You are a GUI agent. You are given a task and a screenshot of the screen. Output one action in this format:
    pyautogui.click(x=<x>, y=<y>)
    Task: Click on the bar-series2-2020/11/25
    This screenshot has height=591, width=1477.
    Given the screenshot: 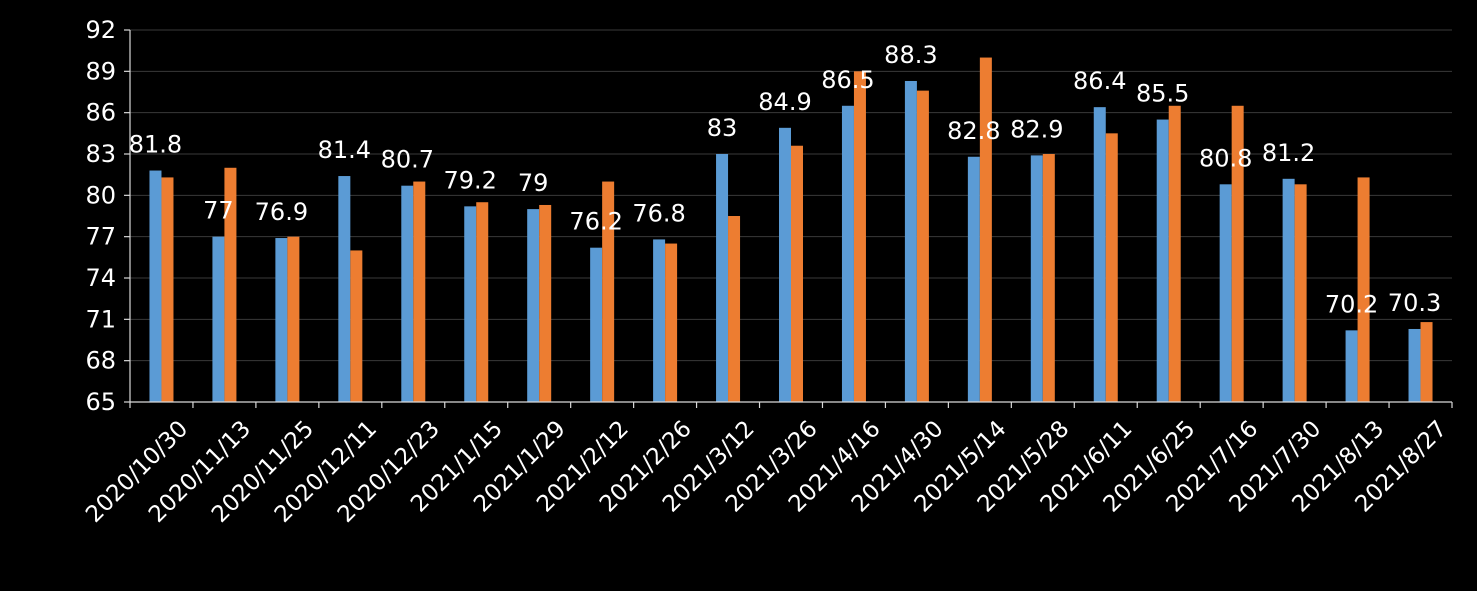 What is the action you would take?
    pyautogui.click(x=293, y=319)
    